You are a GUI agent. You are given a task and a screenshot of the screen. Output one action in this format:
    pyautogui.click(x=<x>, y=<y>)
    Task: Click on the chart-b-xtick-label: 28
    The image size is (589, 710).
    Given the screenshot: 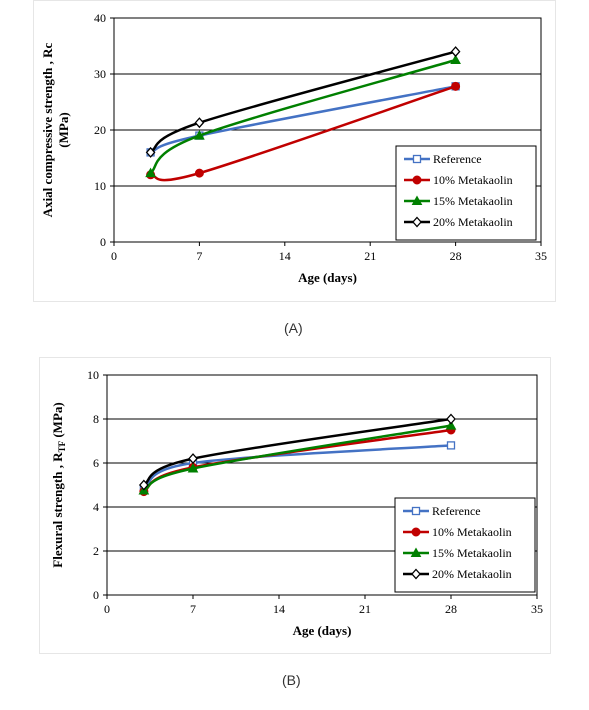 What is the action you would take?
    pyautogui.click(x=451, y=609)
    